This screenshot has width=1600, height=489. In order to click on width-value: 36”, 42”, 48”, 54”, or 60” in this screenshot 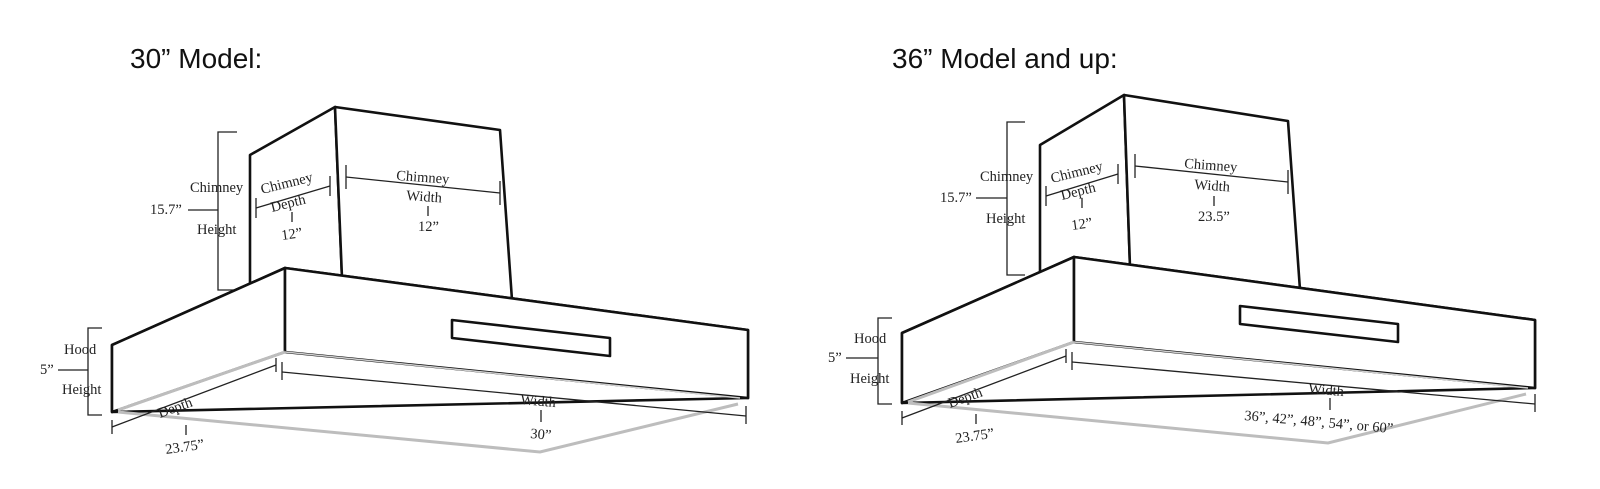, I will do `click(1319, 422)`.